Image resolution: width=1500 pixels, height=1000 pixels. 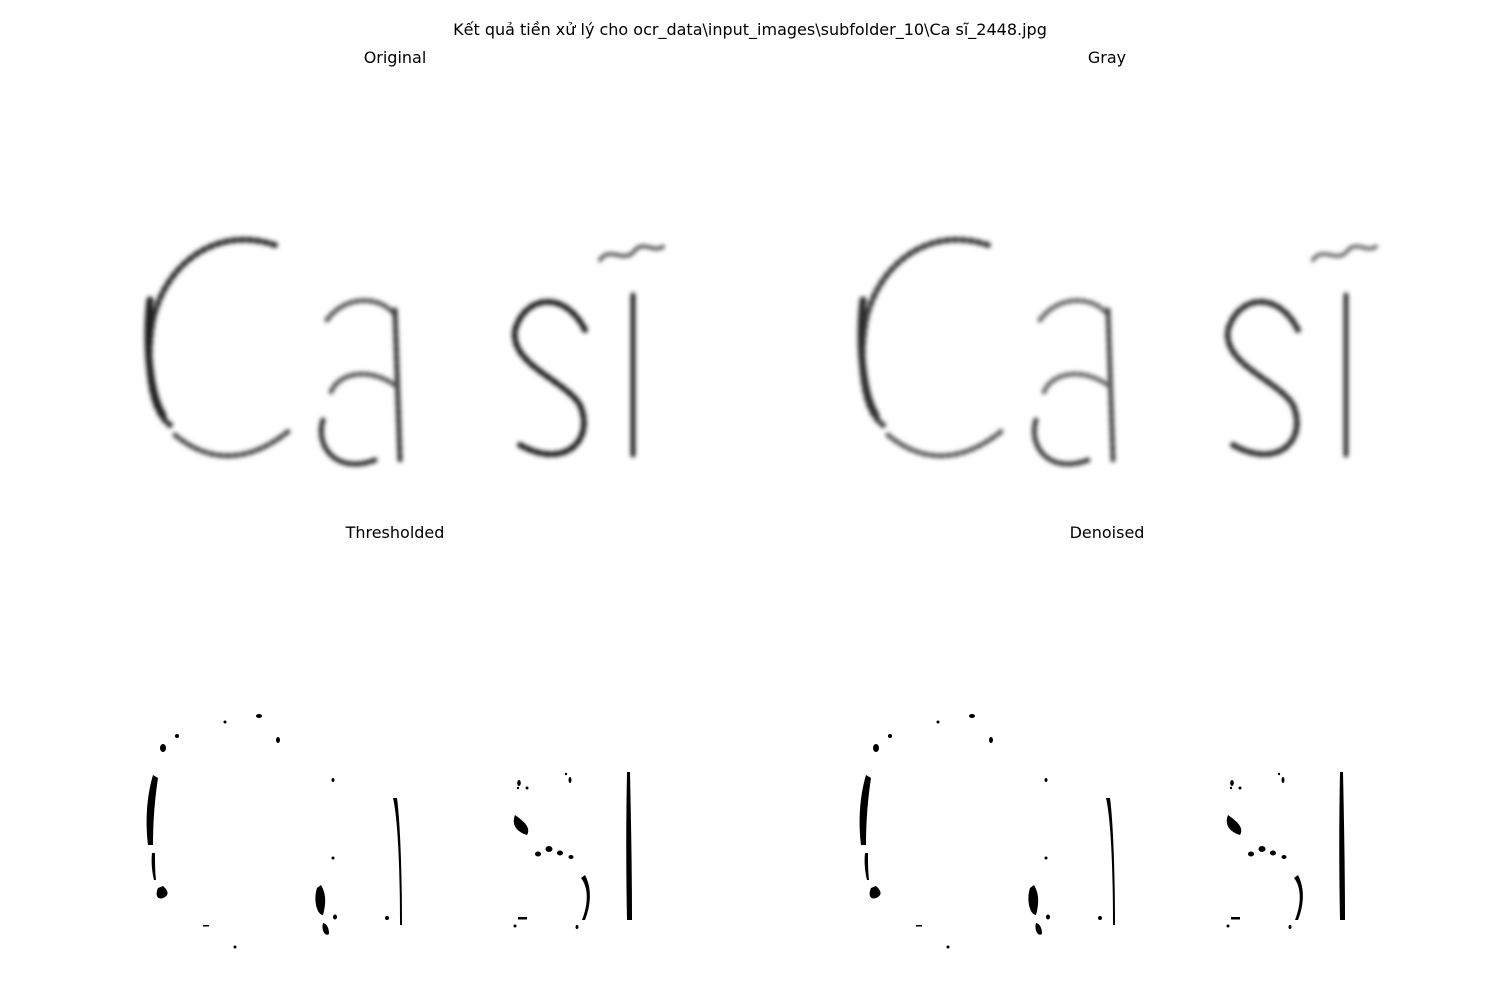 What do you see at coordinates (1102, 831) in the screenshot?
I see `denoised-word-image` at bounding box center [1102, 831].